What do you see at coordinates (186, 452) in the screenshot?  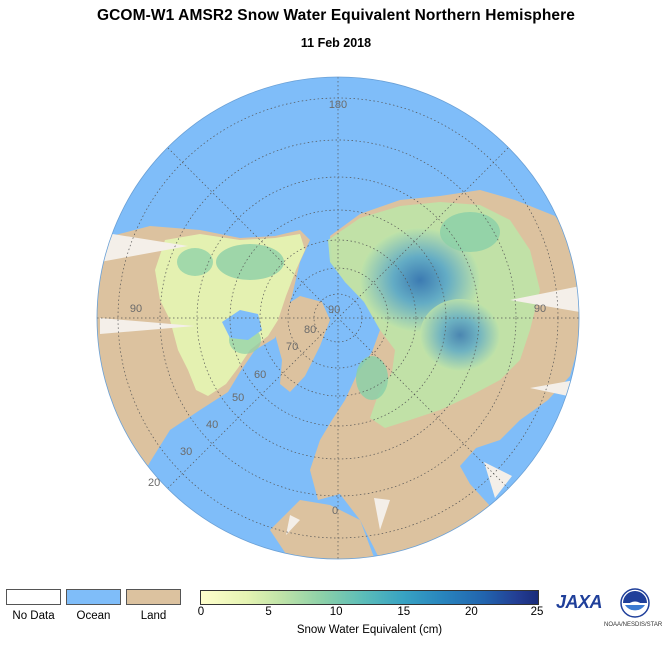 I see `lat-label-30: 30` at bounding box center [186, 452].